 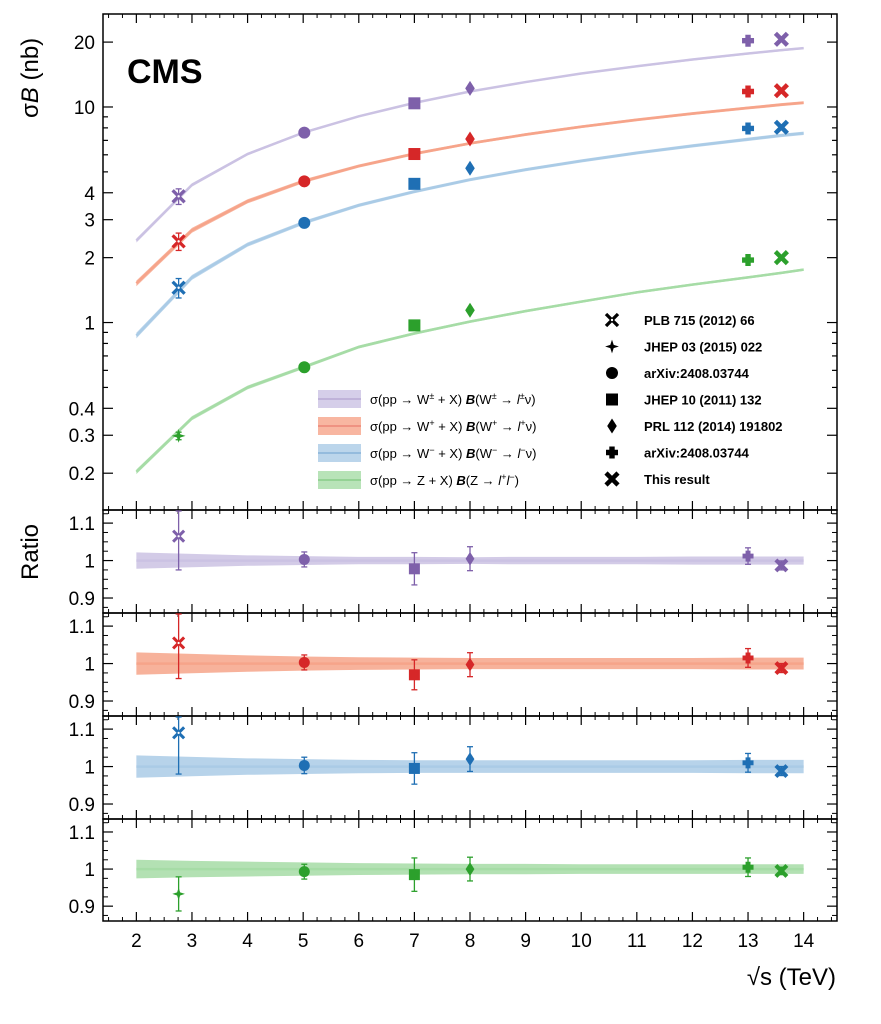 I want to click on wp-band, so click(x=470, y=194).